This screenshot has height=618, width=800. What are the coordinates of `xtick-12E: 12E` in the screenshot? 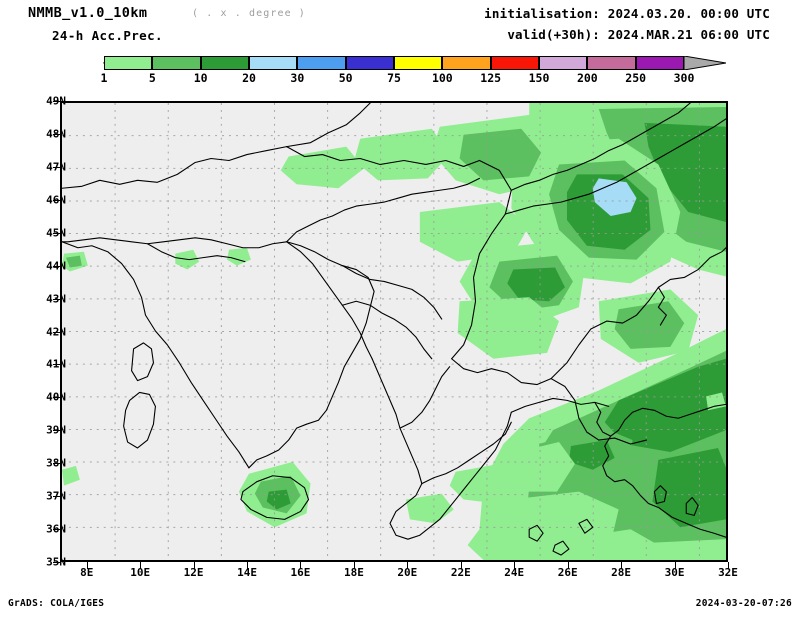 It's located at (193, 572).